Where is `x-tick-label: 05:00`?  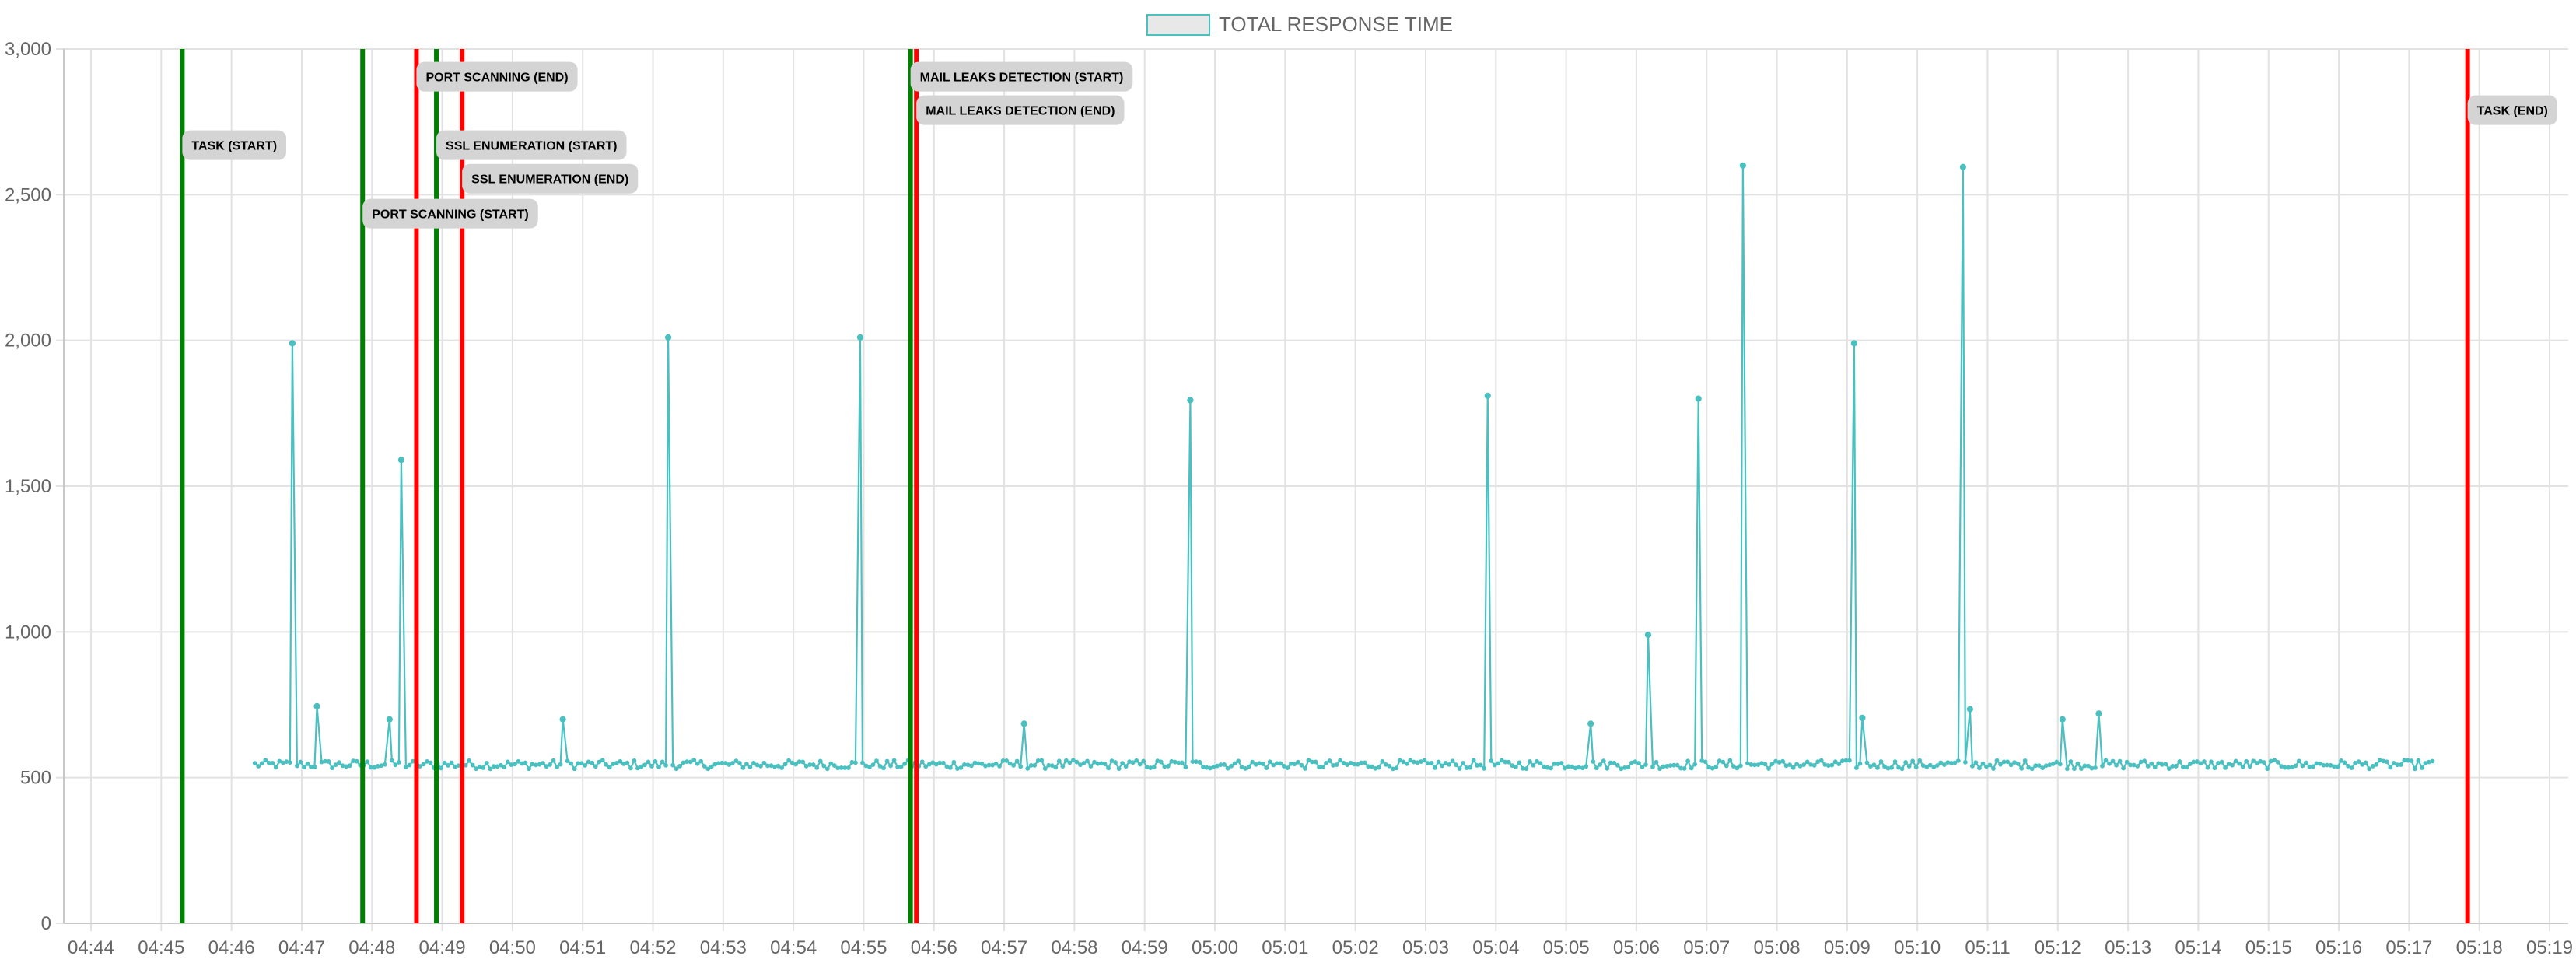 x-tick-label: 05:00 is located at coordinates (1215, 947).